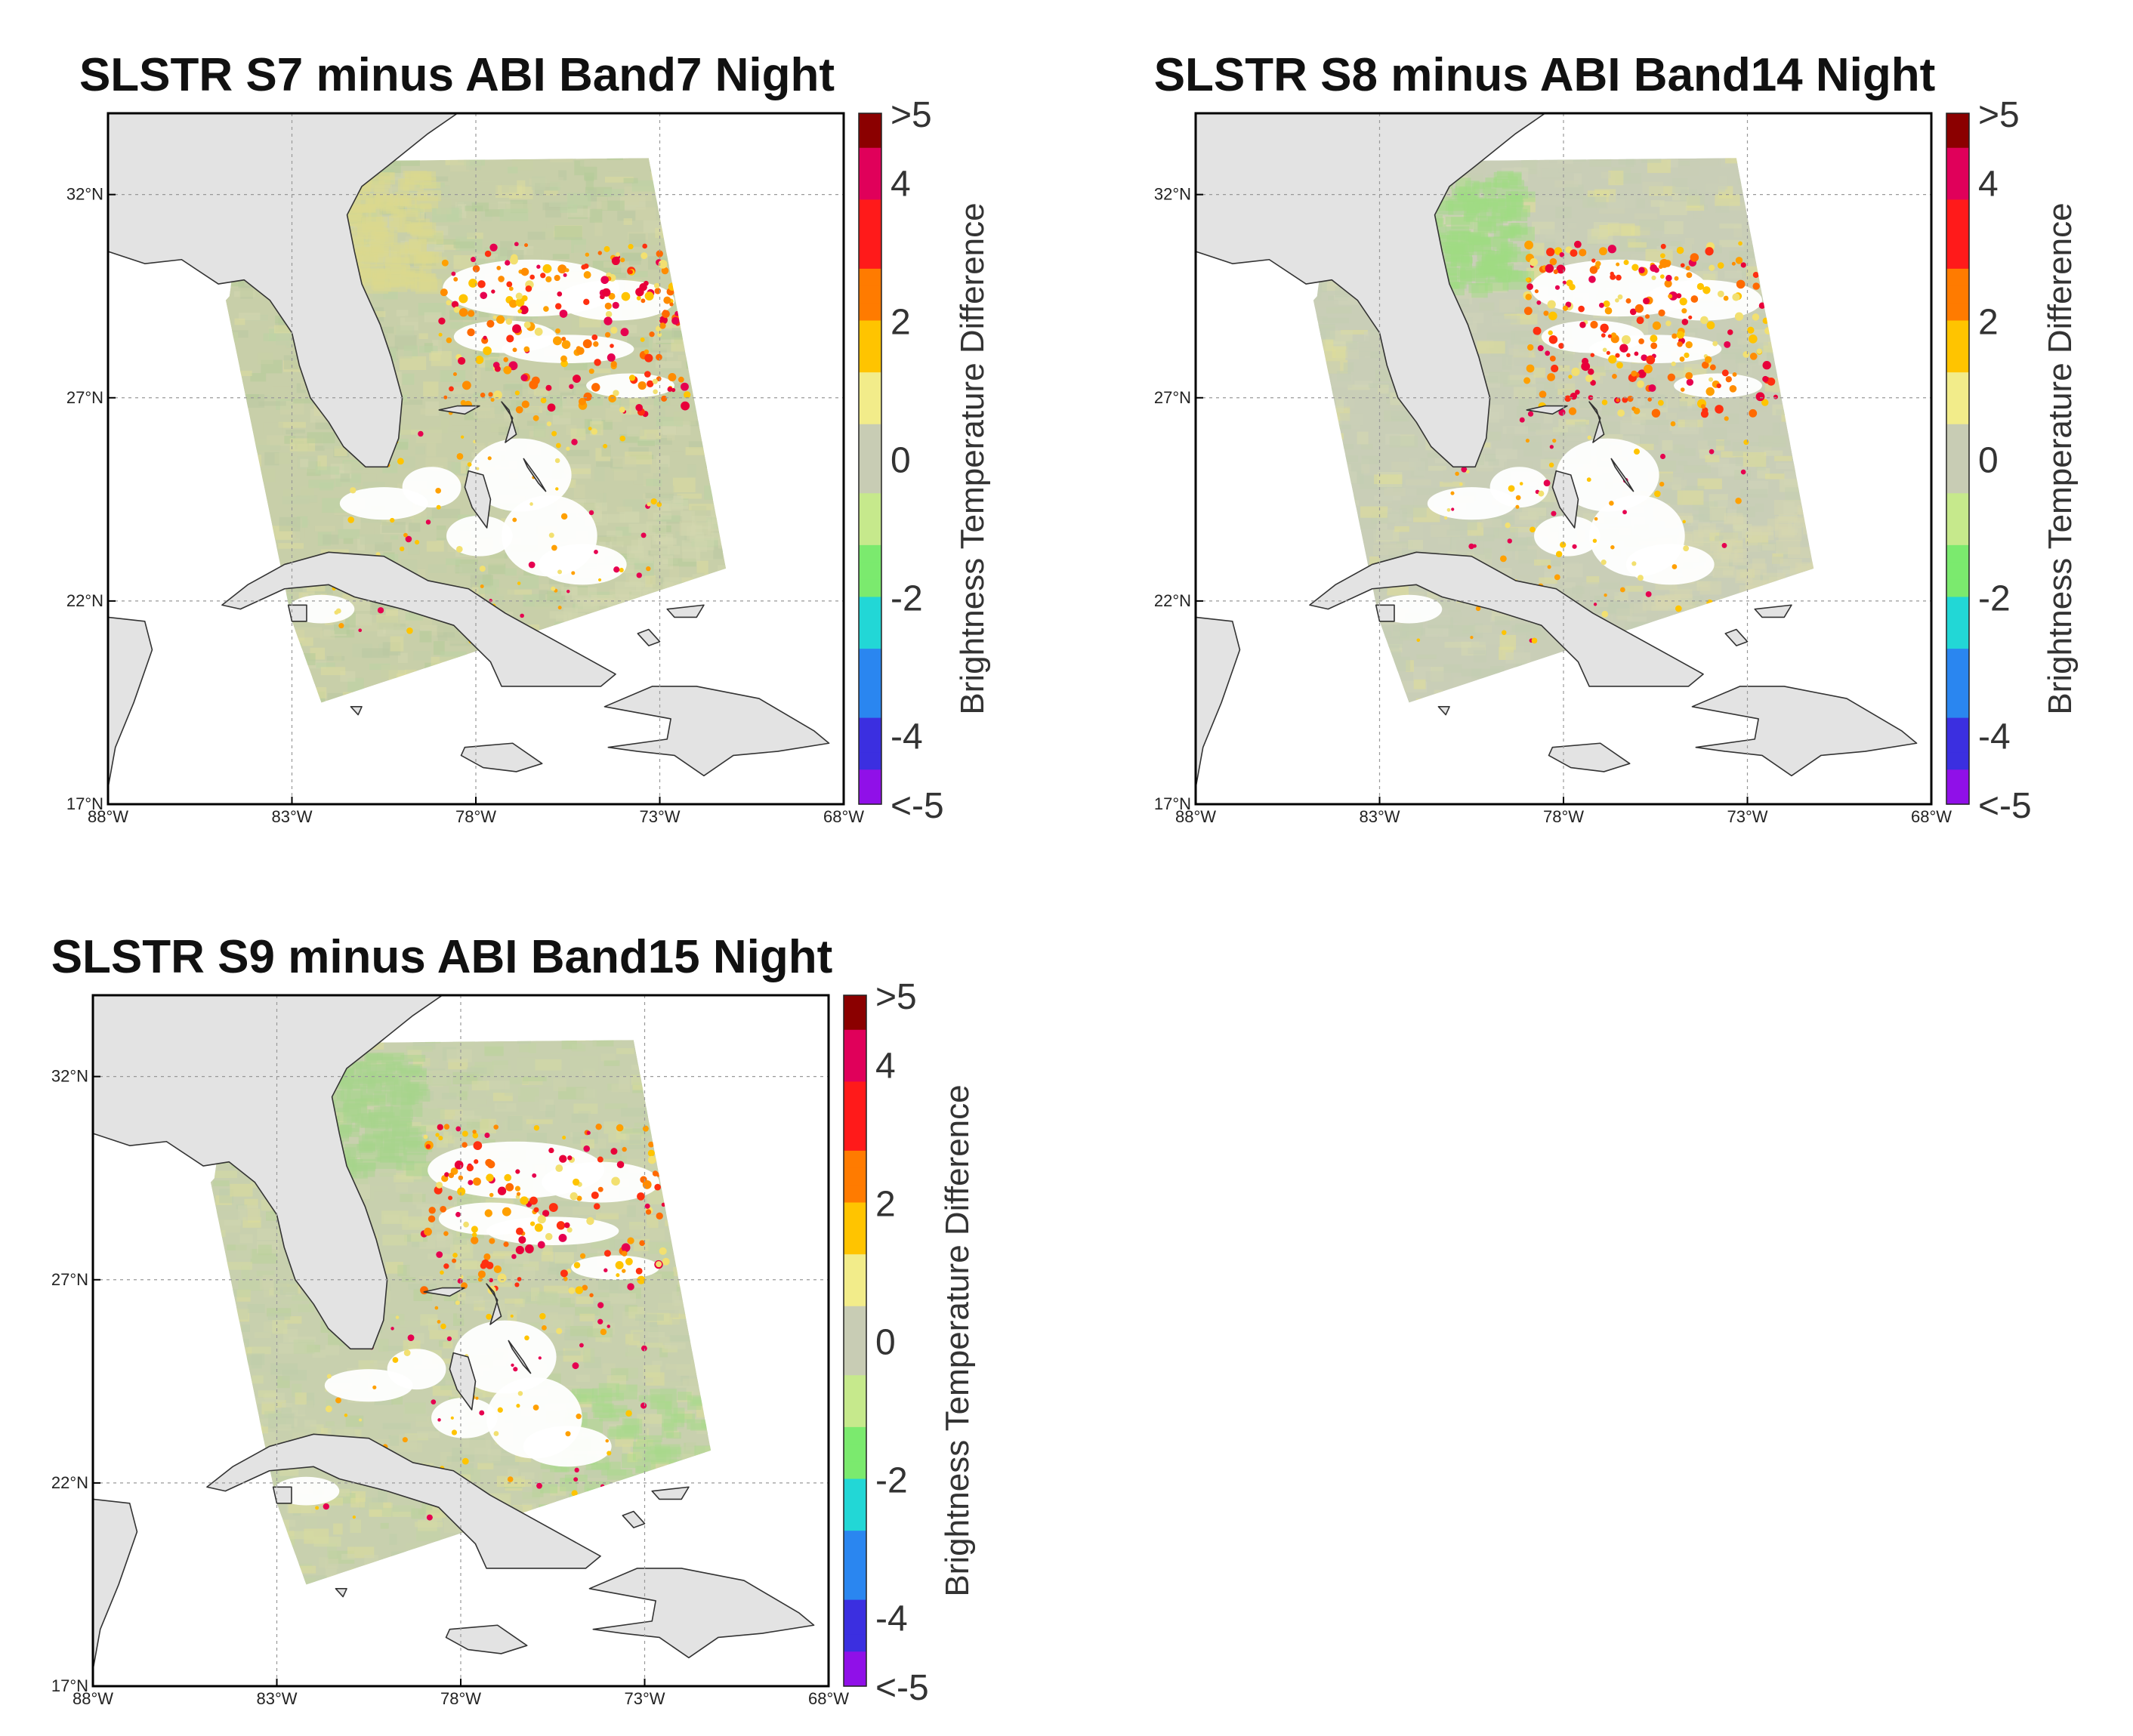 The height and width of the screenshot is (1736, 2133). I want to click on colorbar-tick-label: -4, so click(1994, 737).